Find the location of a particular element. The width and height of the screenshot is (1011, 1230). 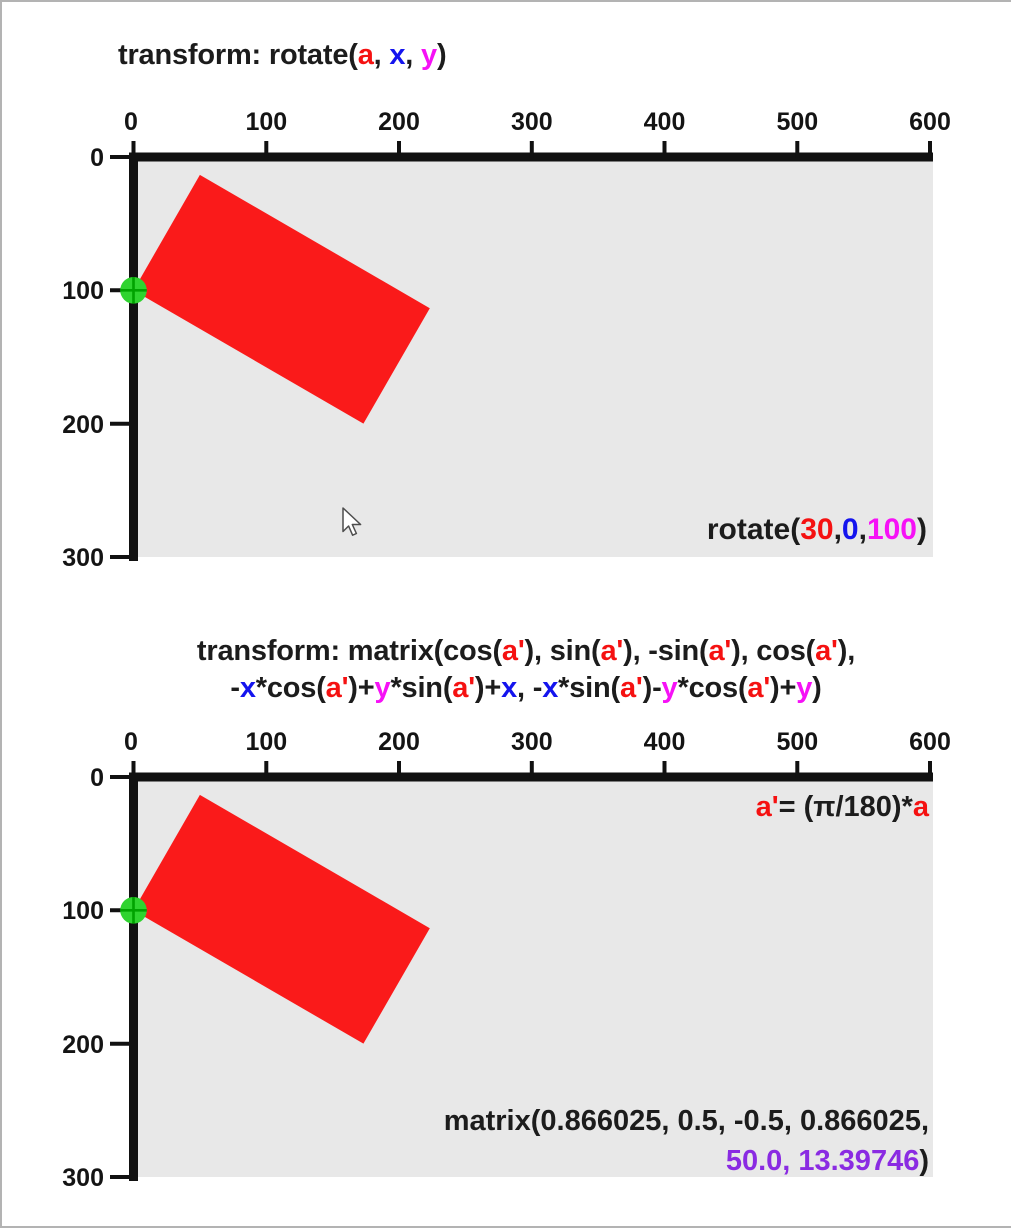

angle-definition-label: a'= (π/180)*a is located at coordinates (842, 807).